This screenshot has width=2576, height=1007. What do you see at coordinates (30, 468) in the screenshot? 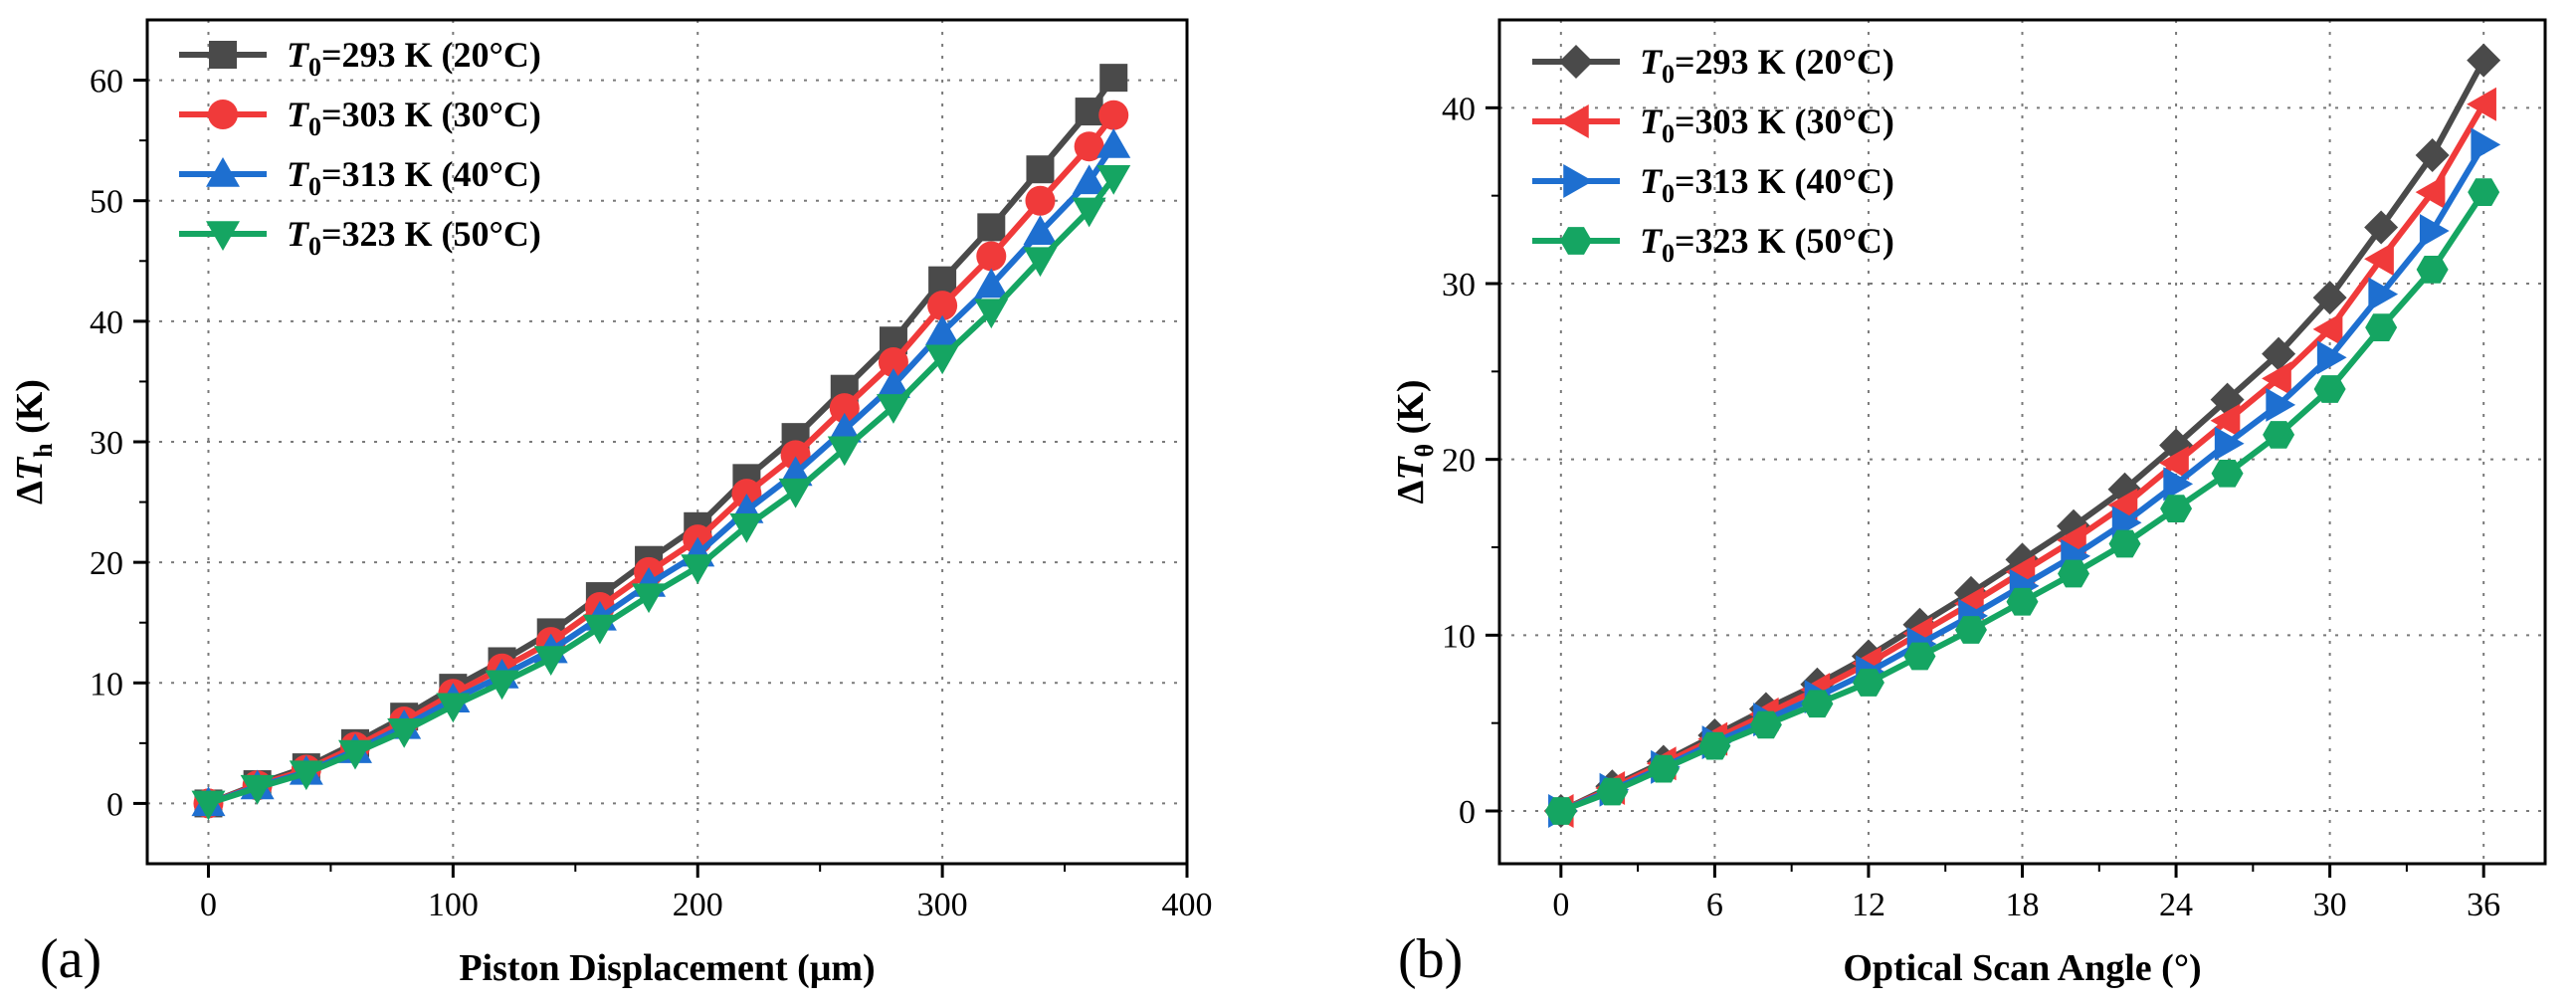
I see `y-axis-label-variable: T` at bounding box center [30, 468].